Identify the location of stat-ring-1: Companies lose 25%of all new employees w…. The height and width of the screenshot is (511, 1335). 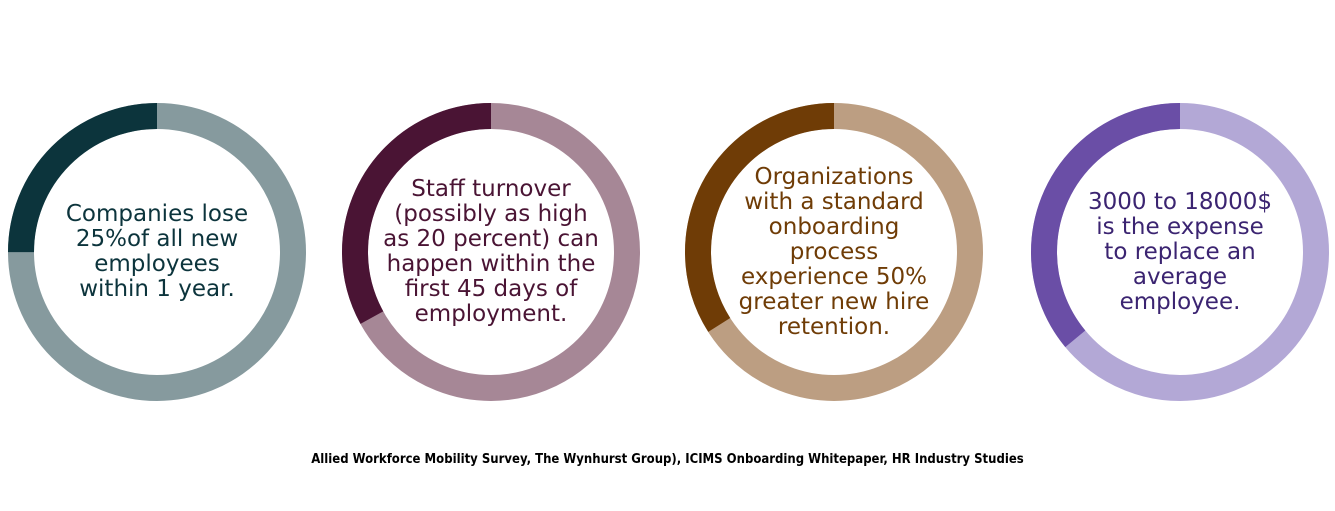
(157, 252).